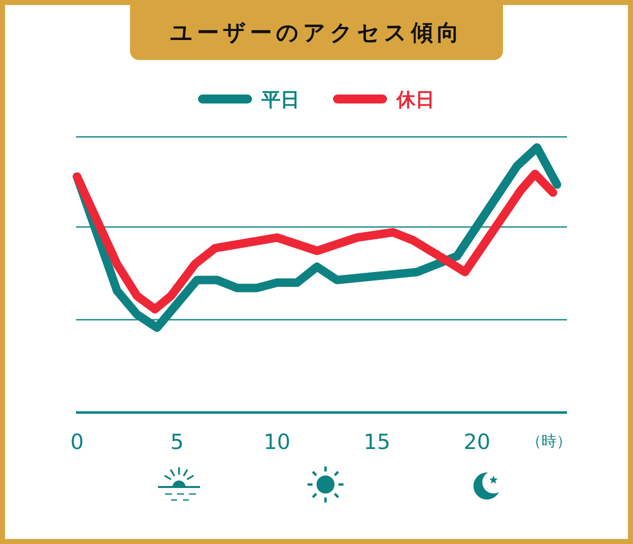  I want to click on x-tick-label: 15, so click(377, 442).